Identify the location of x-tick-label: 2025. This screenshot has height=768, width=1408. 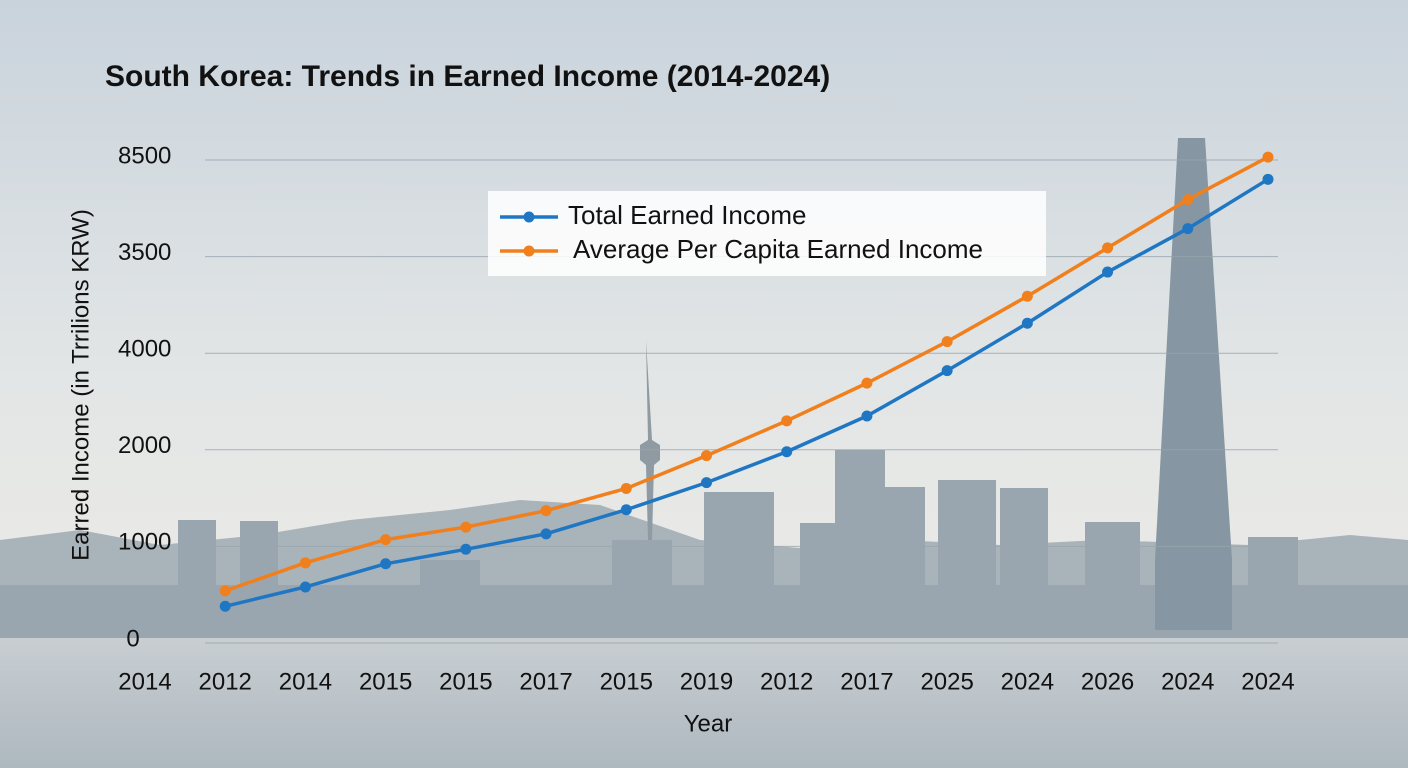
(946, 681).